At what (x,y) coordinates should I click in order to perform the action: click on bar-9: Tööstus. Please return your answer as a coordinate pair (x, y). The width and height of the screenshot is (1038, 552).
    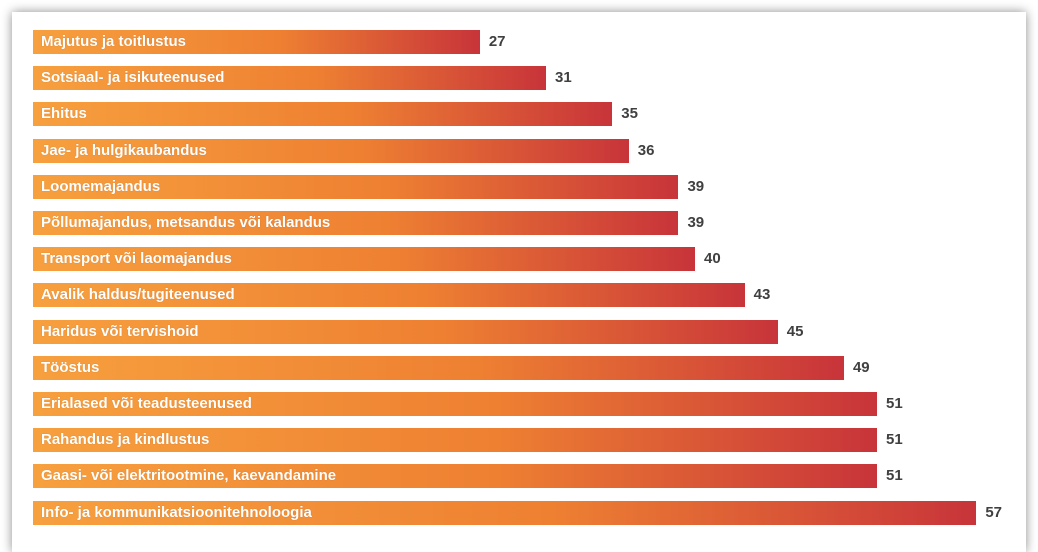
    Looking at the image, I should click on (438, 368).